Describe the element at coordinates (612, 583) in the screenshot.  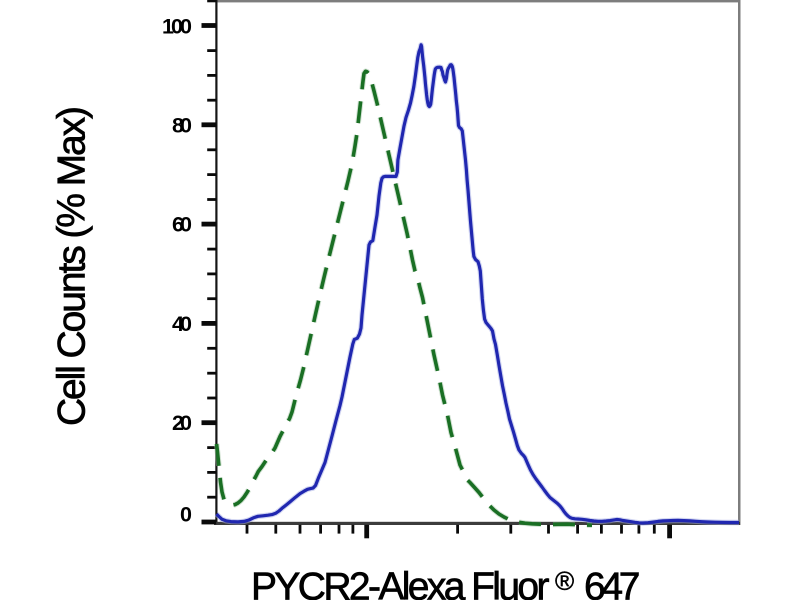
I see `svg-text: 647` at that location.